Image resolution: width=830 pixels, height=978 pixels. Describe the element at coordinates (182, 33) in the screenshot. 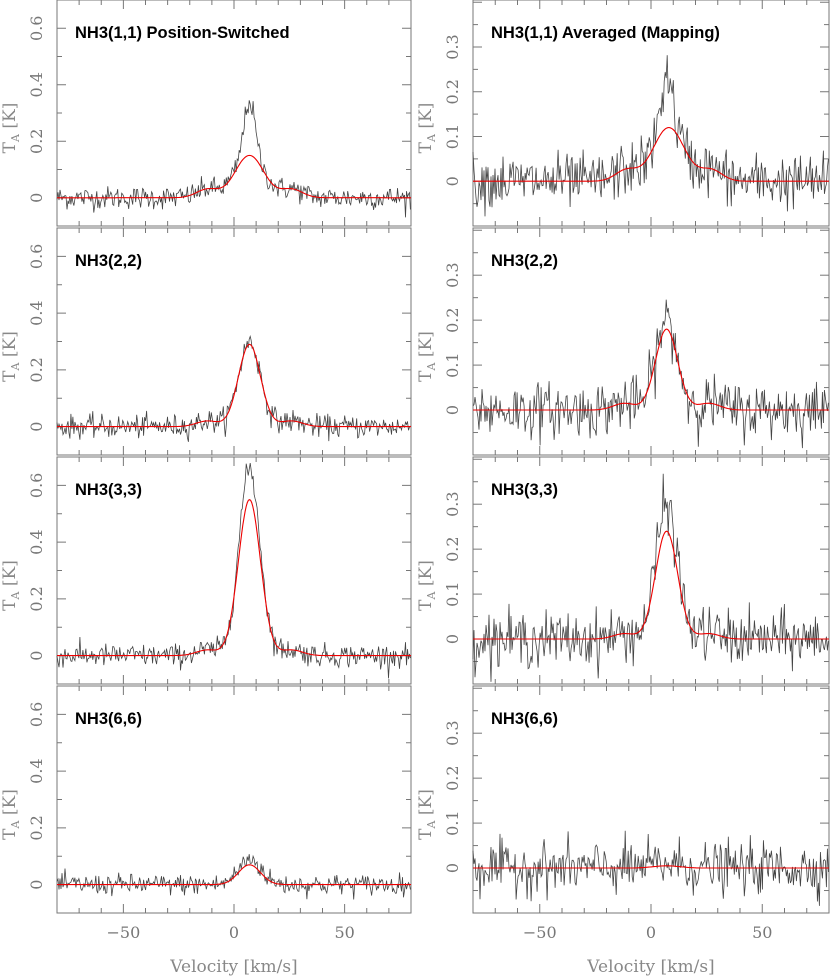

I see `panel-title: NH3(1,1) Position-Switched` at that location.